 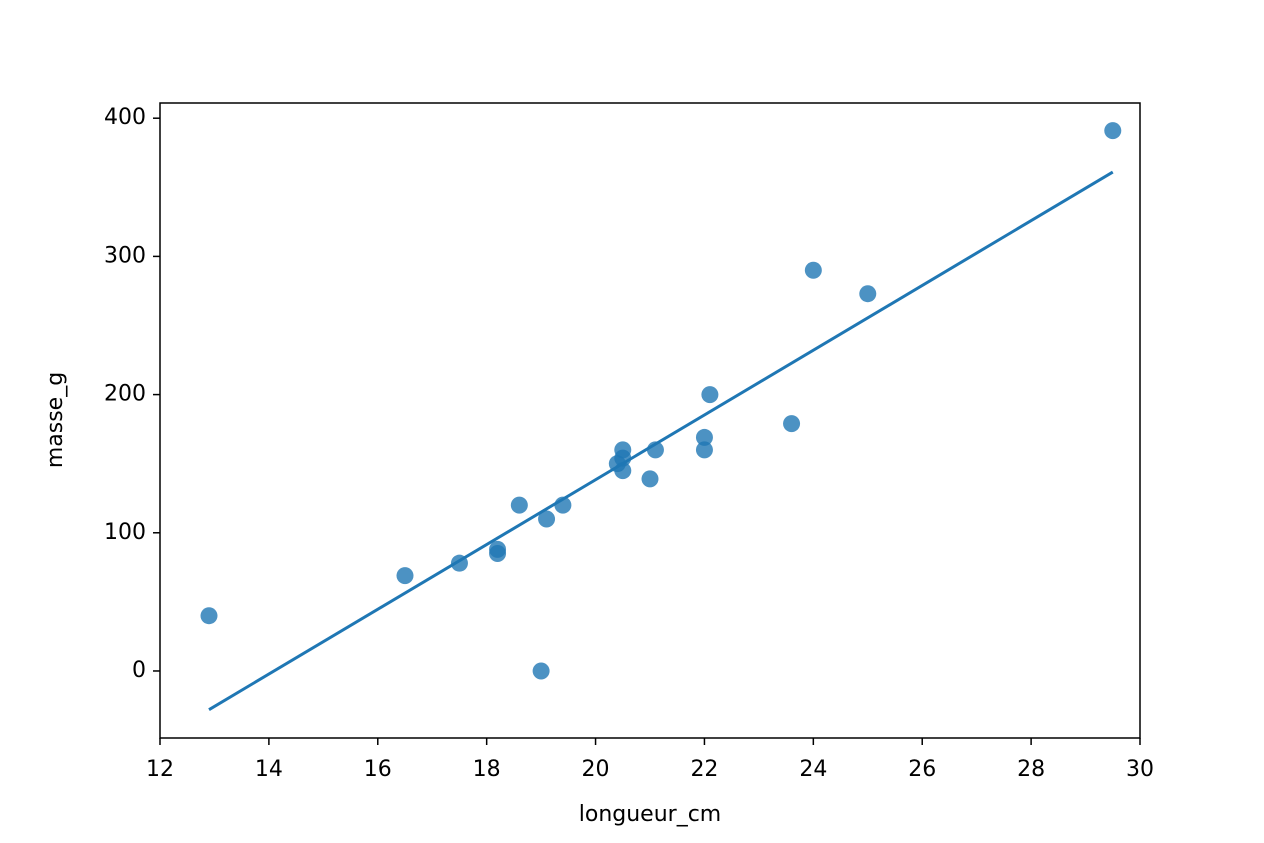 What do you see at coordinates (1031, 769) in the screenshot?
I see `x-tick-label: 28` at bounding box center [1031, 769].